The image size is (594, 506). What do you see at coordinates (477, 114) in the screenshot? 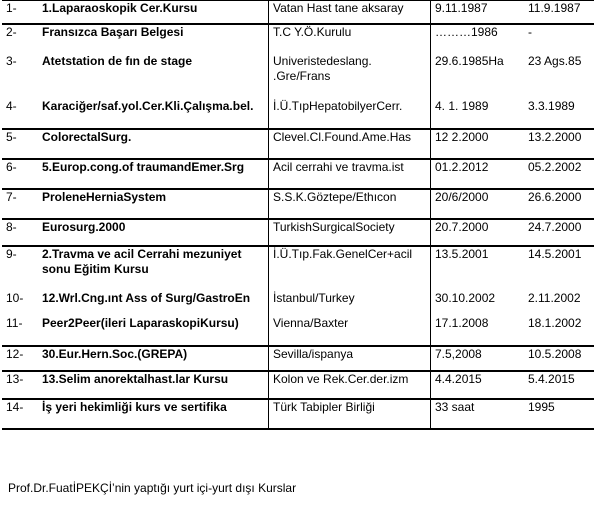
I see `start-date: 4. 1. 1989` at bounding box center [477, 114].